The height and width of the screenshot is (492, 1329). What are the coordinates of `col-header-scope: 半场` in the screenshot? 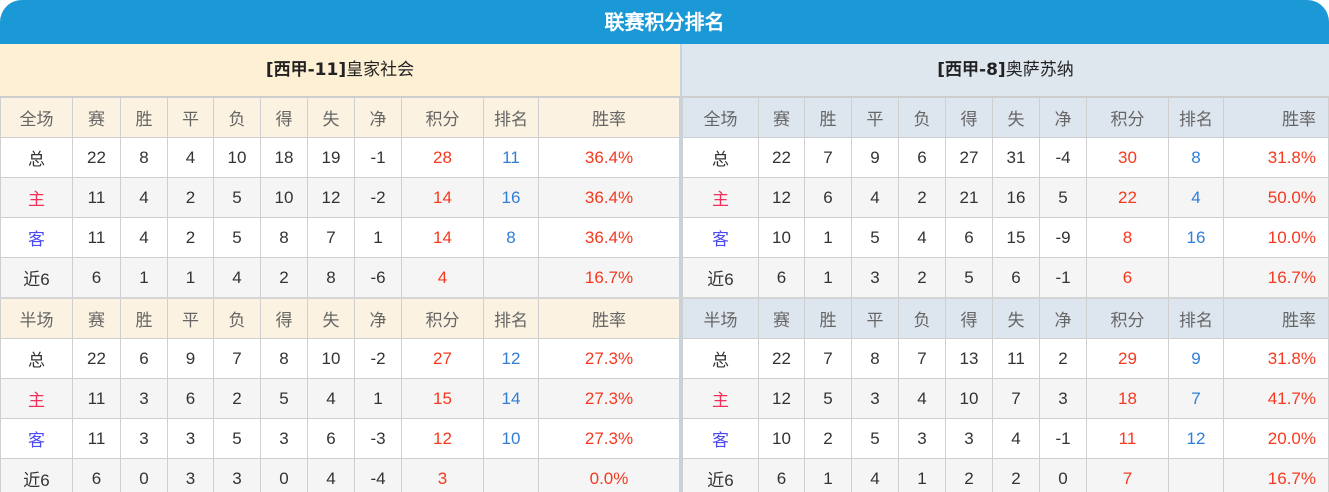 It's located at (36, 318).